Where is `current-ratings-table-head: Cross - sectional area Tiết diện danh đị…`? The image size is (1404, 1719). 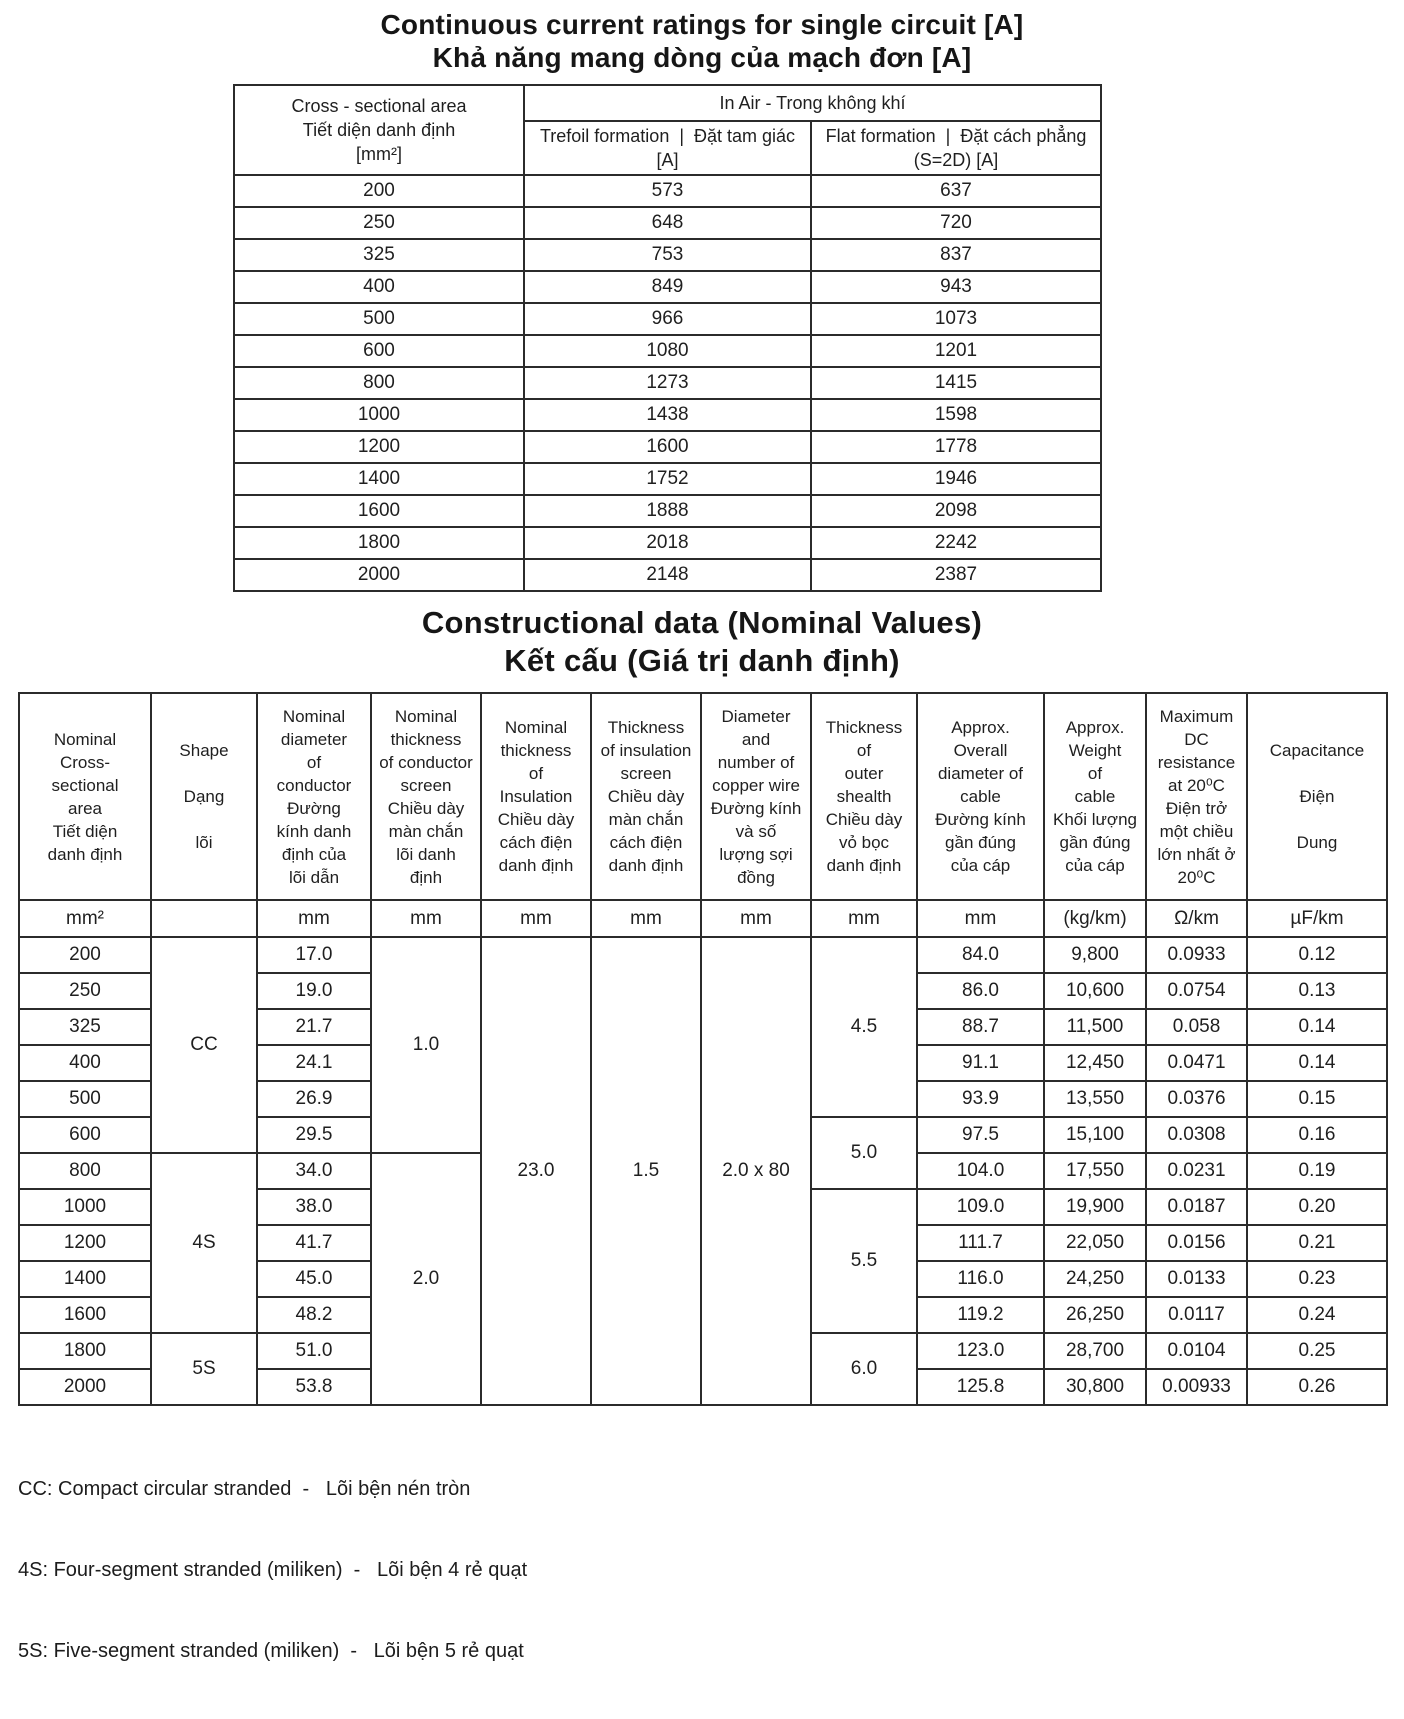
current-ratings-table-head: Cross - sectional area Tiết diện danh đị… is located at coordinates (668, 130).